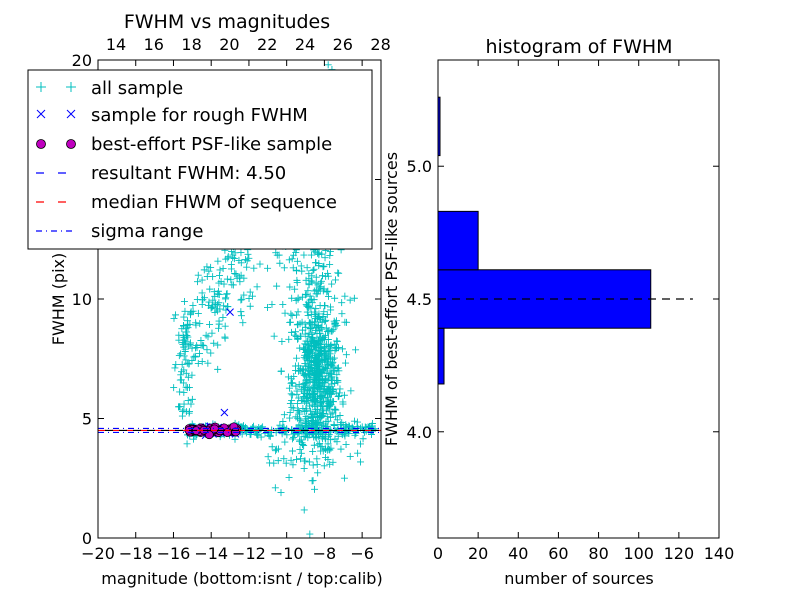 This screenshot has width=800, height=600. I want to click on legend-marker-circle, so click(71, 144).